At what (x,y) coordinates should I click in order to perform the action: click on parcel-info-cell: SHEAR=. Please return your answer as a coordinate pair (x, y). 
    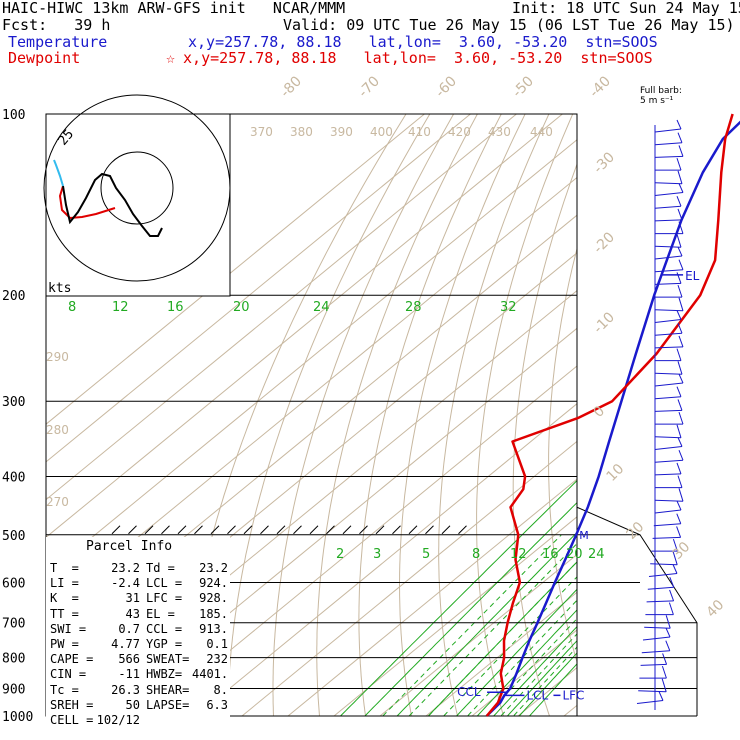
    Looking at the image, I should click on (168, 689).